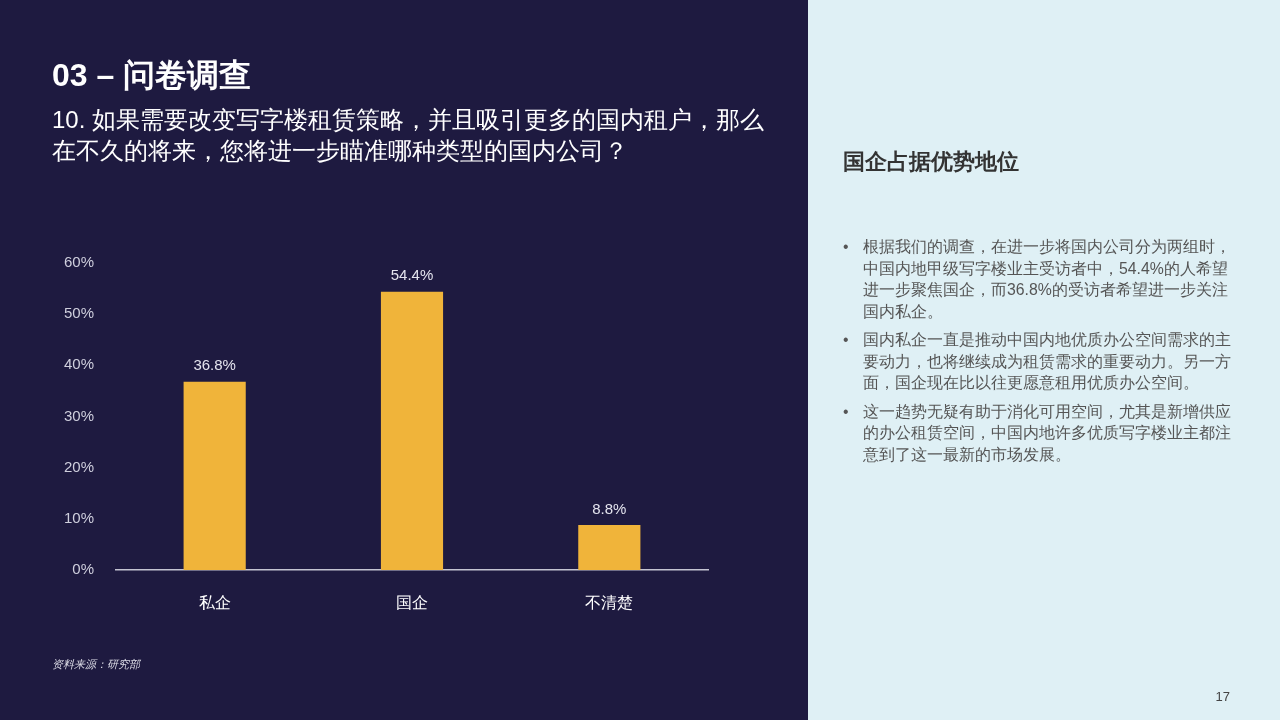 Image resolution: width=1280 pixels, height=720 pixels. Describe the element at coordinates (412, 603) in the screenshot. I see `x-tick-label: 国企` at that location.